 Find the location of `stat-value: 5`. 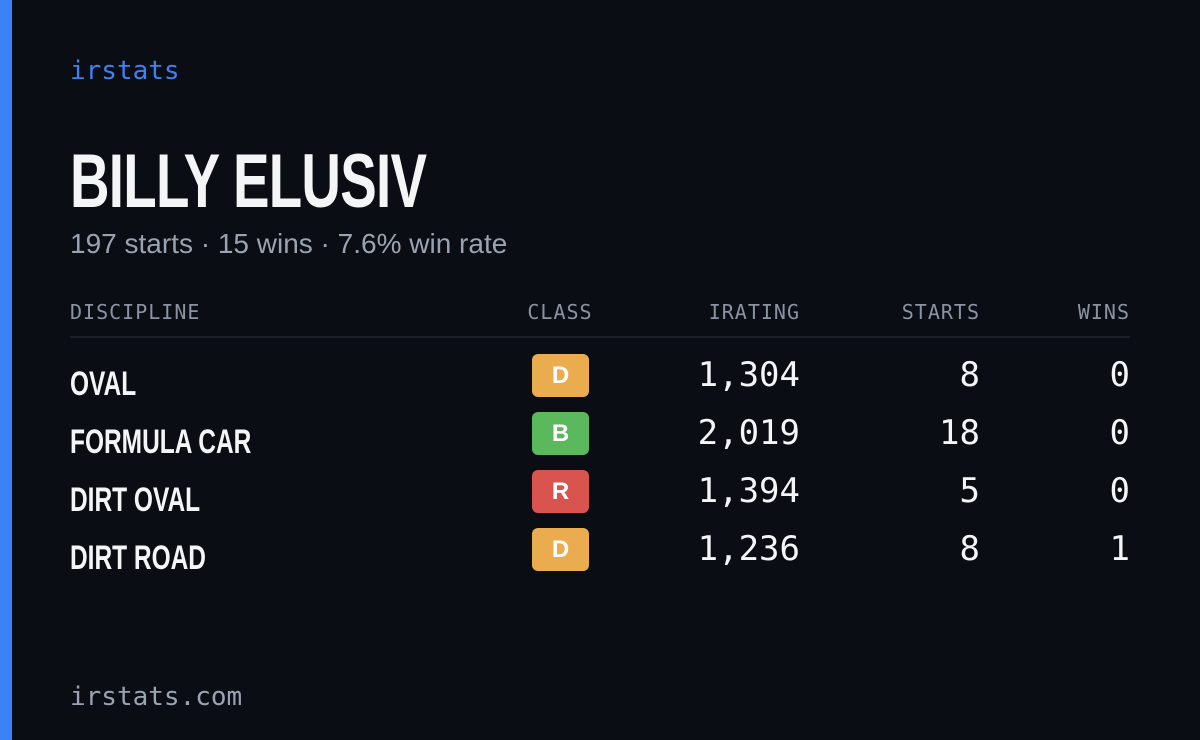

stat-value: 5 is located at coordinates (969, 491).